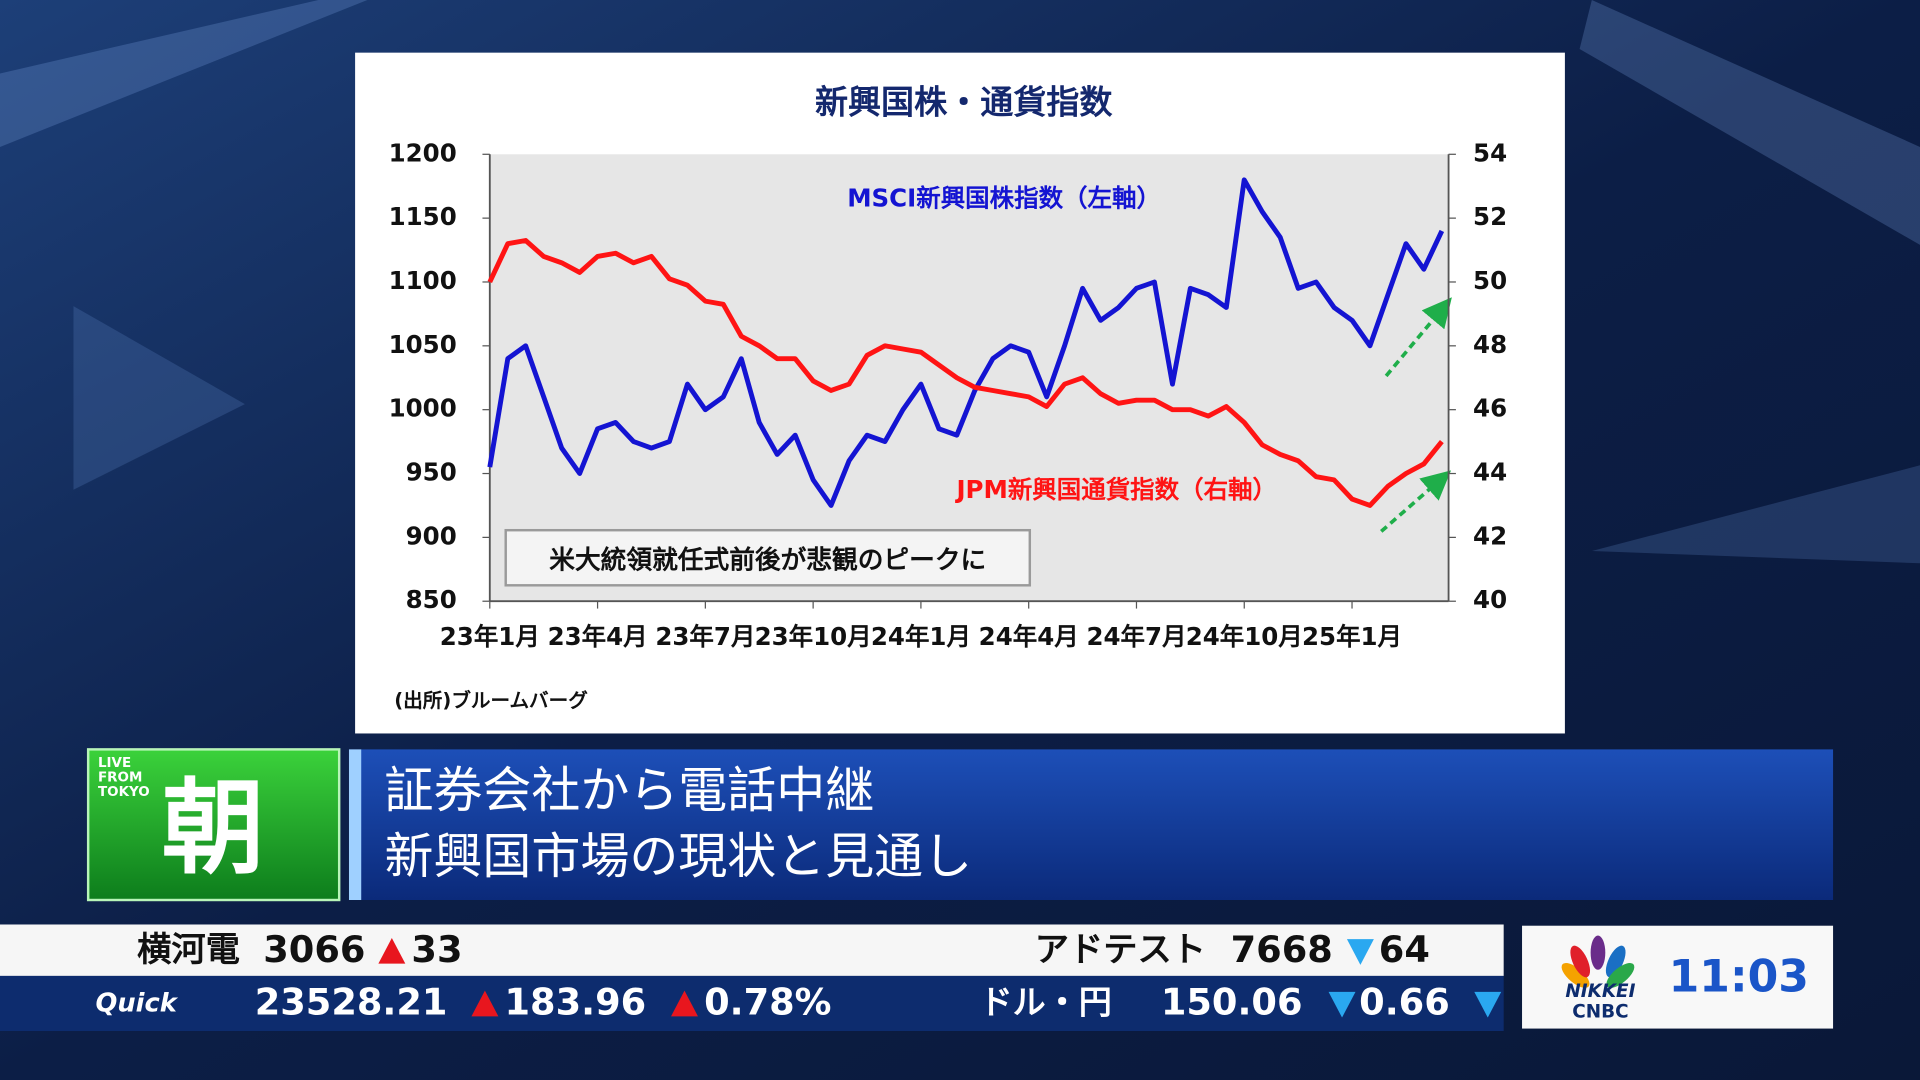 Image resolution: width=1920 pixels, height=1080 pixels. Describe the element at coordinates (598, 636) in the screenshot. I see `x-tick-label: 23年4月` at that location.